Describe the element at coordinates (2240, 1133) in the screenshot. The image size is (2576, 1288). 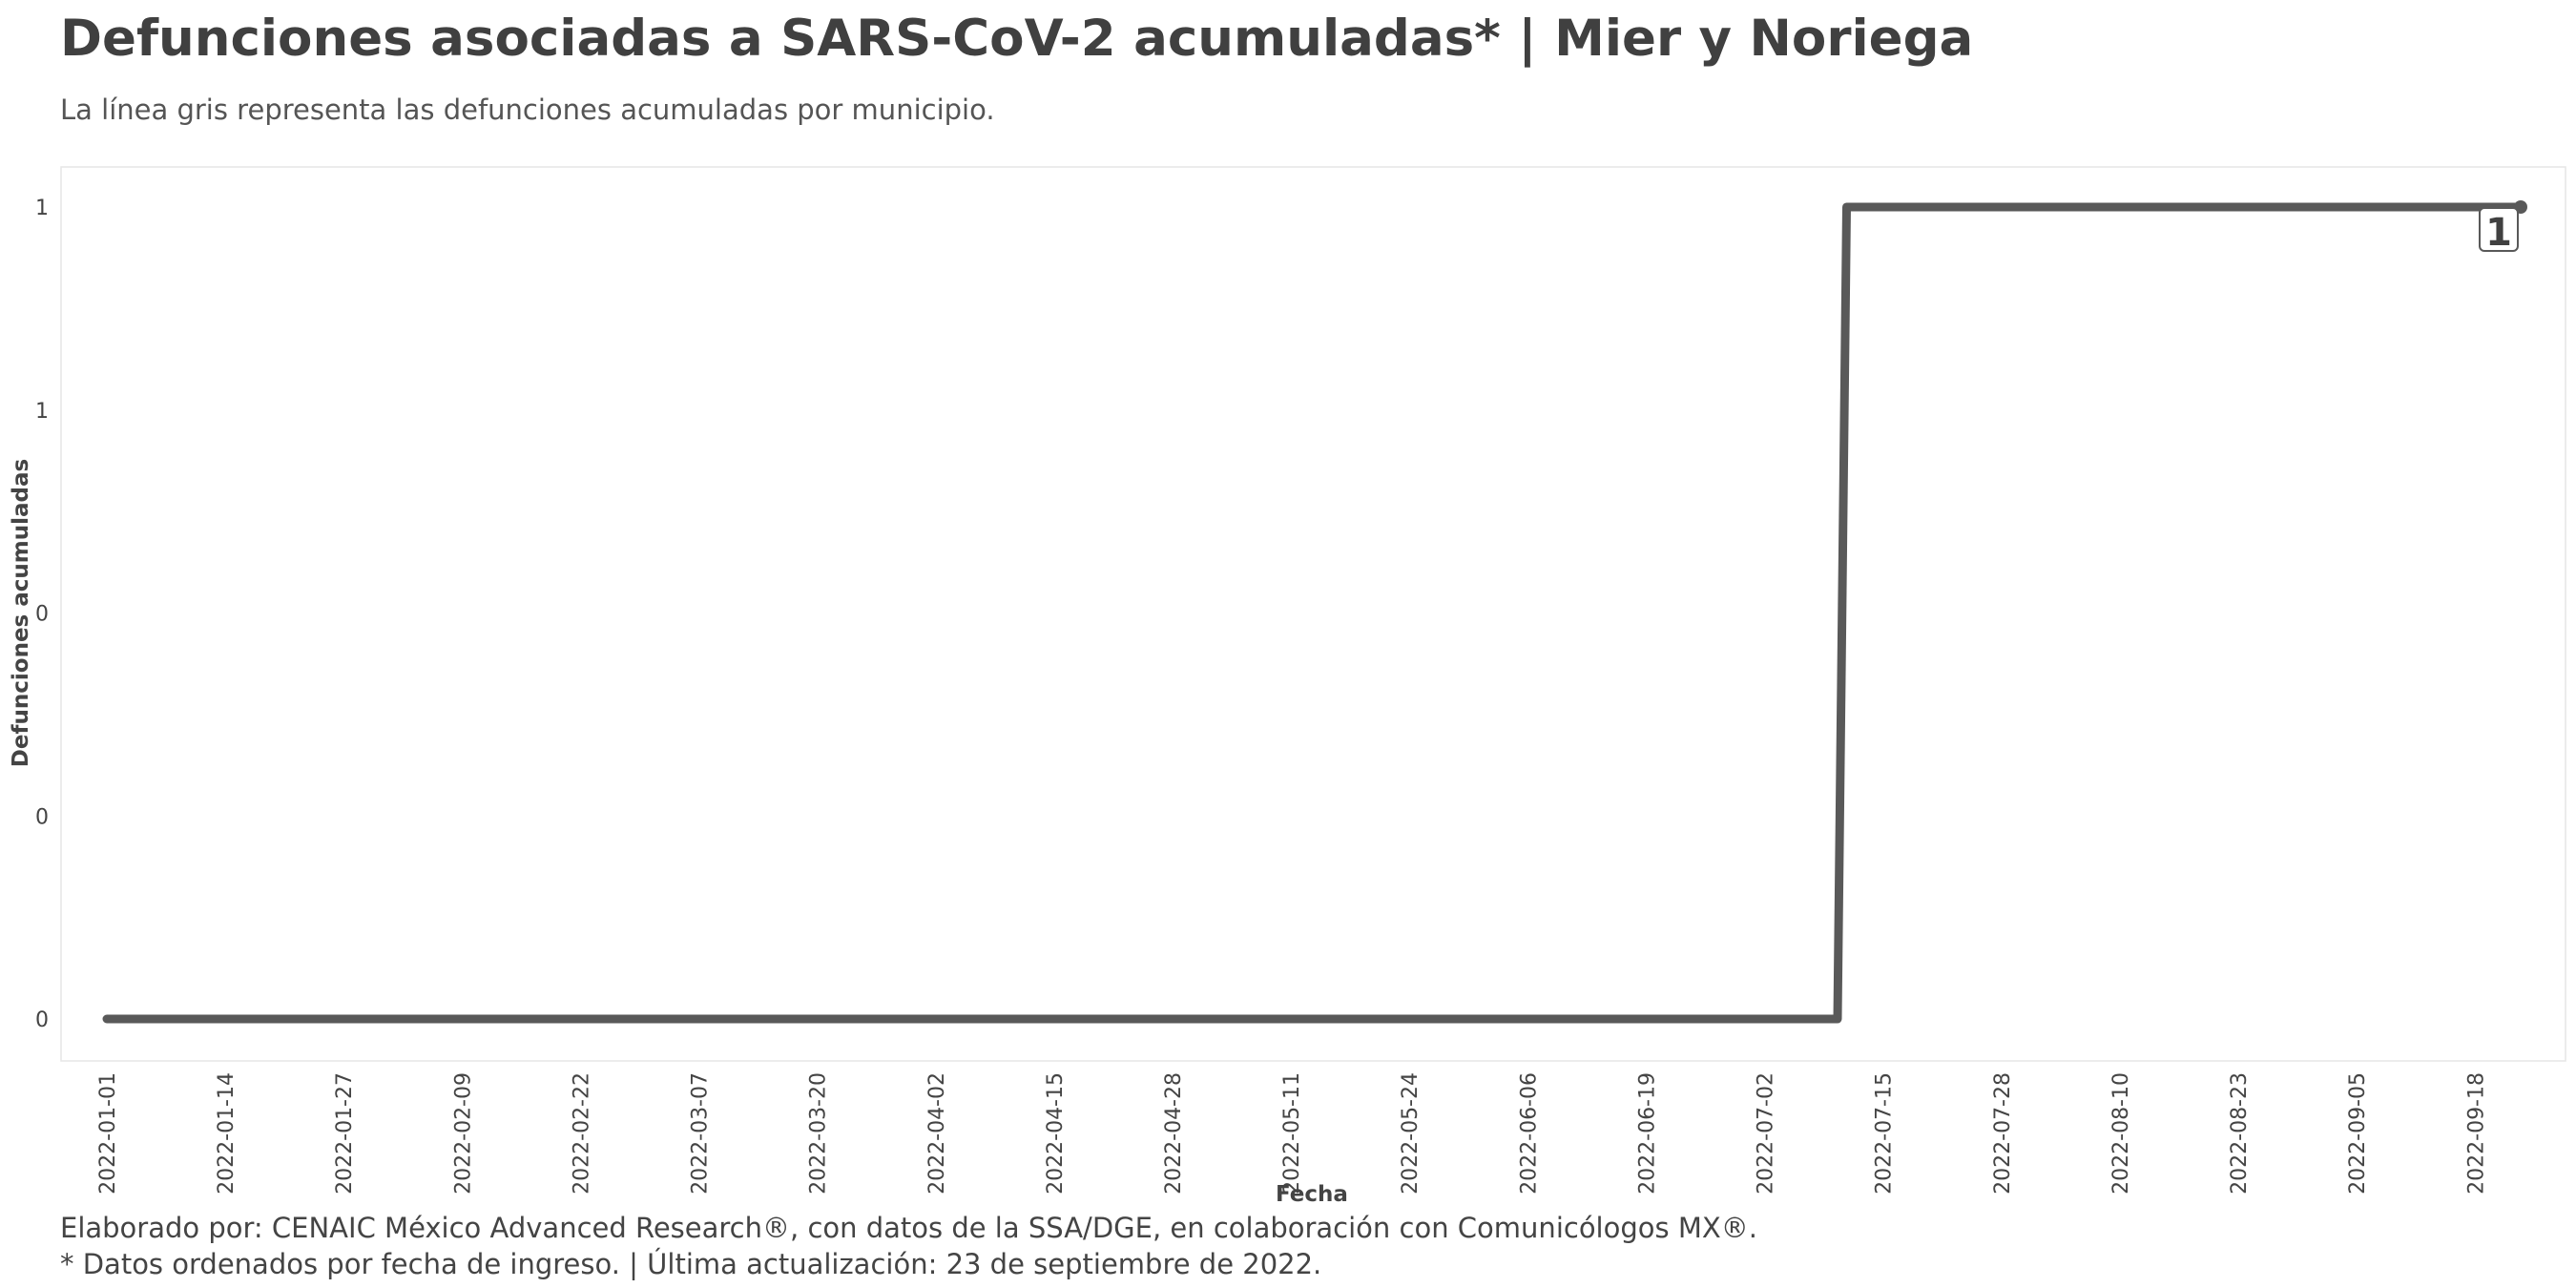
I see `x-tick-label: 2022-08-23` at that location.